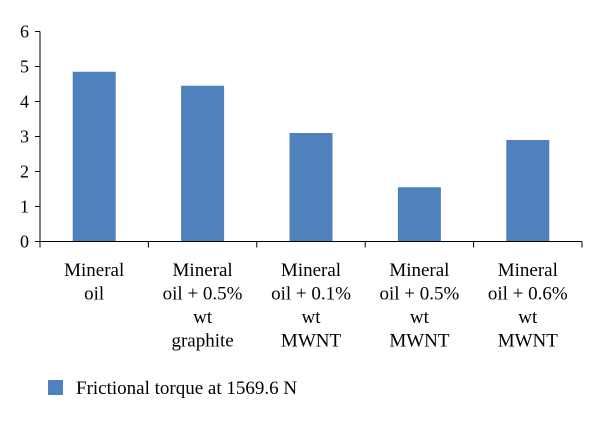 This screenshot has height=424, width=600. What do you see at coordinates (24, 172) in the screenshot?
I see `y-tick-label: 2` at bounding box center [24, 172].